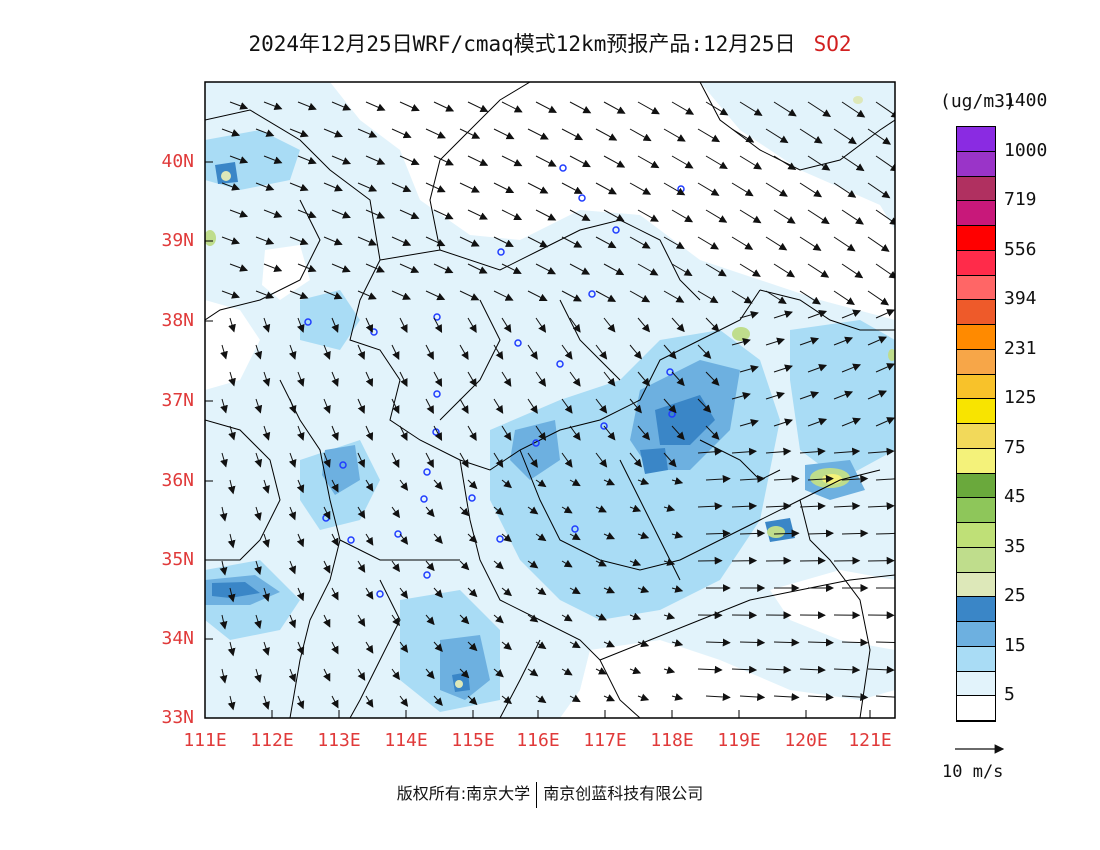  Describe the element at coordinates (473, 740) in the screenshot. I see `x-tick-115e: 115E` at that location.